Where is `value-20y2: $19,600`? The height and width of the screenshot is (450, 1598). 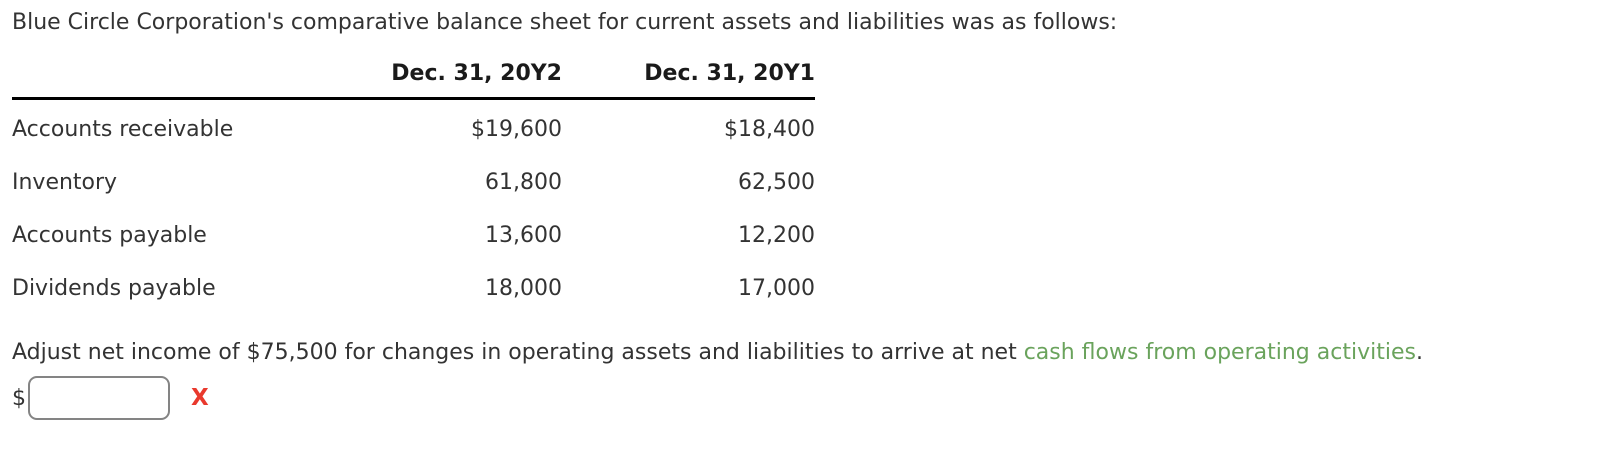
value-20y2: $19,600 is located at coordinates (516, 129).